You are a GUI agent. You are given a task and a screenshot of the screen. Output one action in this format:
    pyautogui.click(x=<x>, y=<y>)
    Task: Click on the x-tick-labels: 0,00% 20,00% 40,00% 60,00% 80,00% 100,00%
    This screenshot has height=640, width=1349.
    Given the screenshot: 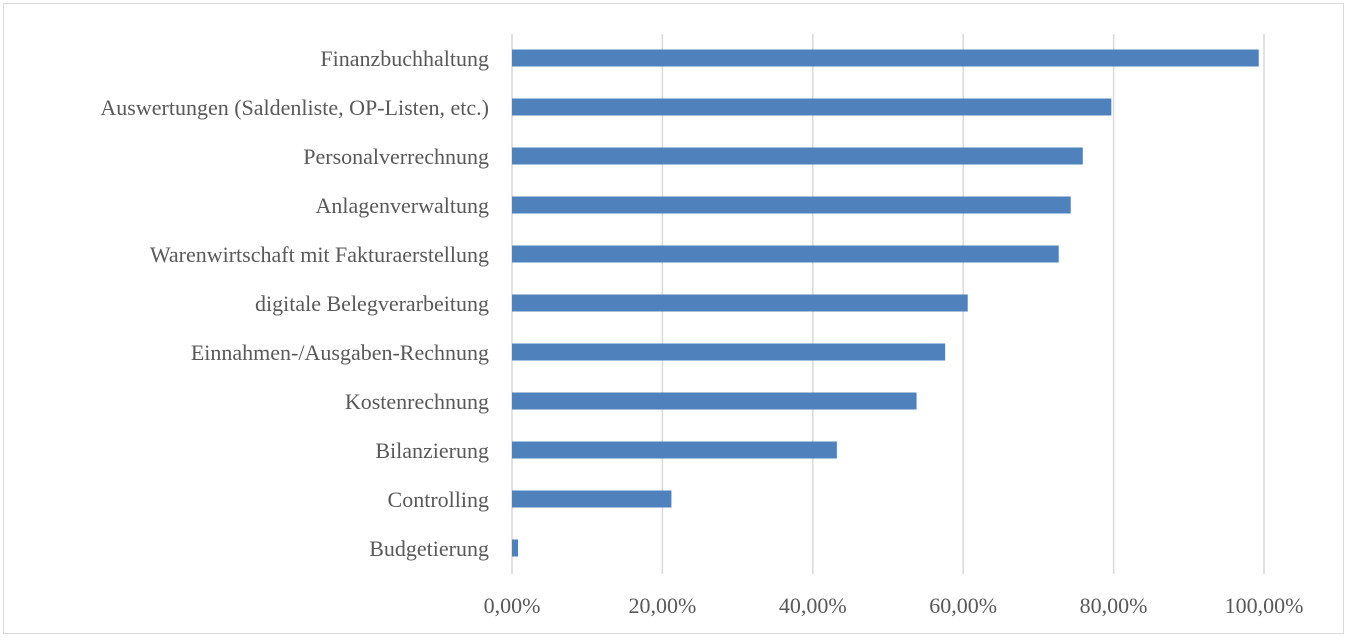 What is the action you would take?
    pyautogui.click(x=894, y=605)
    